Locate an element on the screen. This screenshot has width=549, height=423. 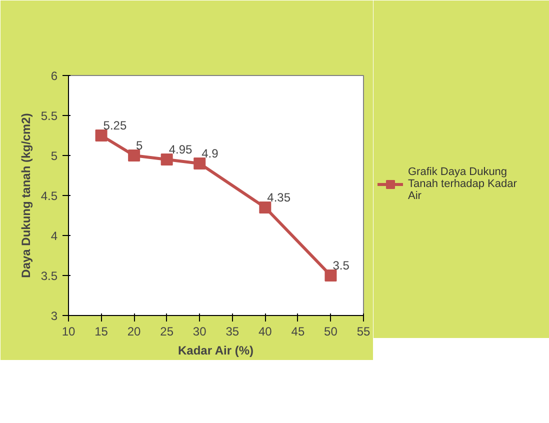
x-axis-title: Kadar Air (%) is located at coordinates (216, 351).